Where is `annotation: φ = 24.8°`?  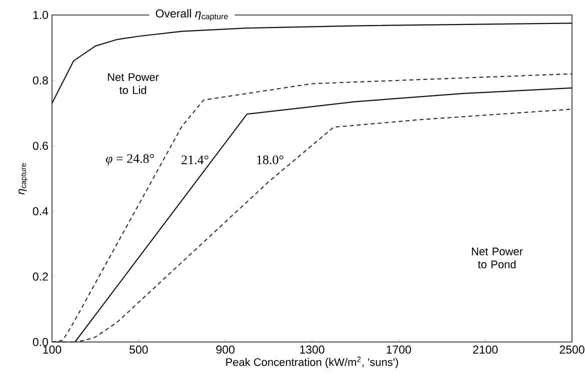
annotation: φ = 24.8° is located at coordinates (130, 160).